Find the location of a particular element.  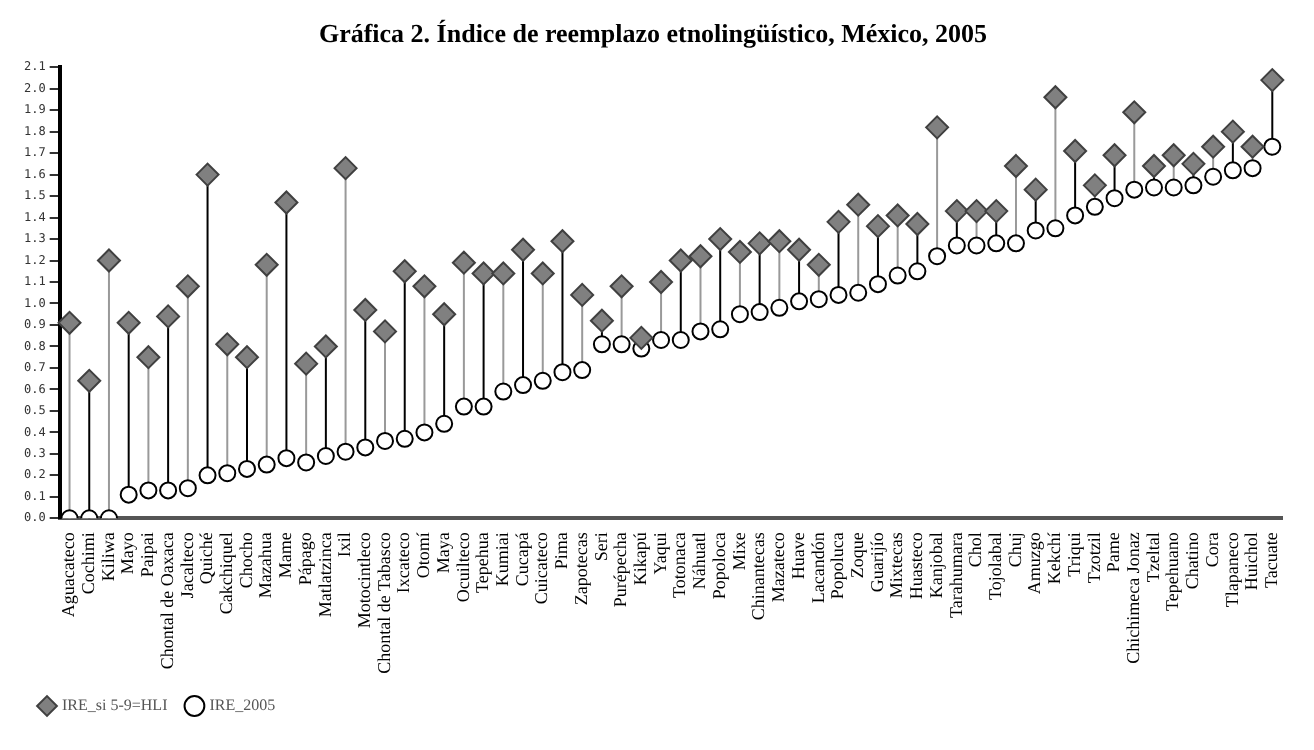

x-tick-label: Popoloca is located at coordinates (718, 566).